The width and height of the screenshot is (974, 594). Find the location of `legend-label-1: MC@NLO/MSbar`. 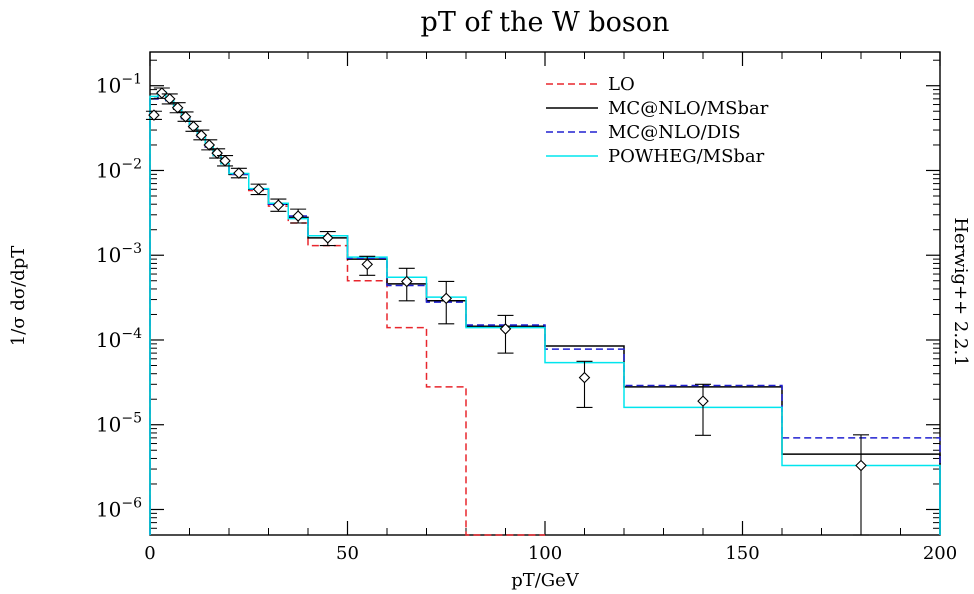

legend-label-1: MC@NLO/MSbar is located at coordinates (688, 108).